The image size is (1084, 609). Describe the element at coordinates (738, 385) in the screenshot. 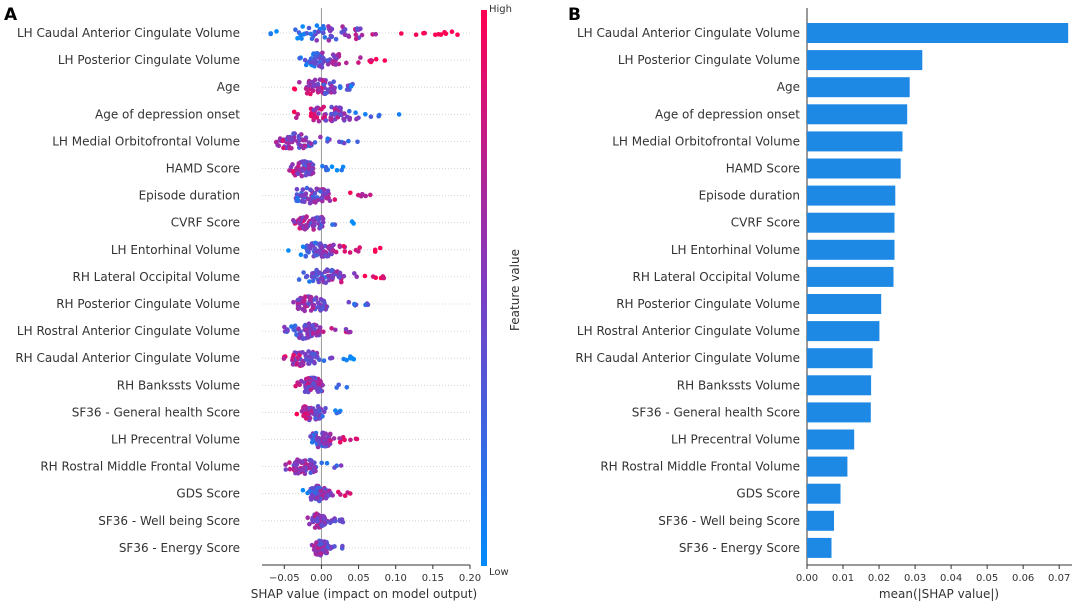

I see `bar-feature-label: RH Bankssts Volume` at that location.